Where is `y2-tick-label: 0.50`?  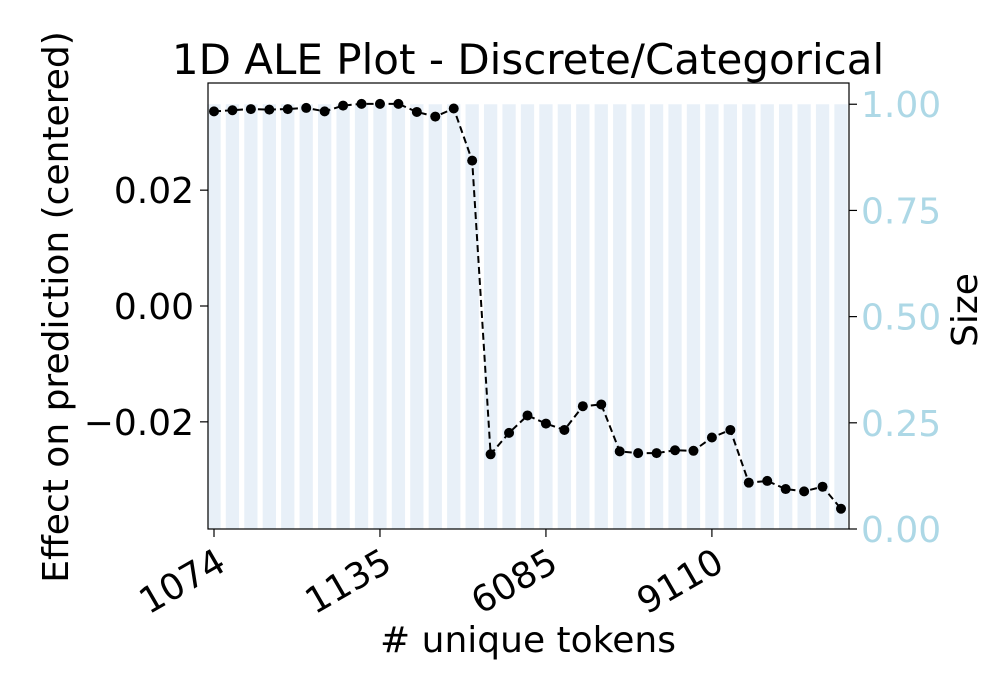 y2-tick-label: 0.50 is located at coordinates (901, 318).